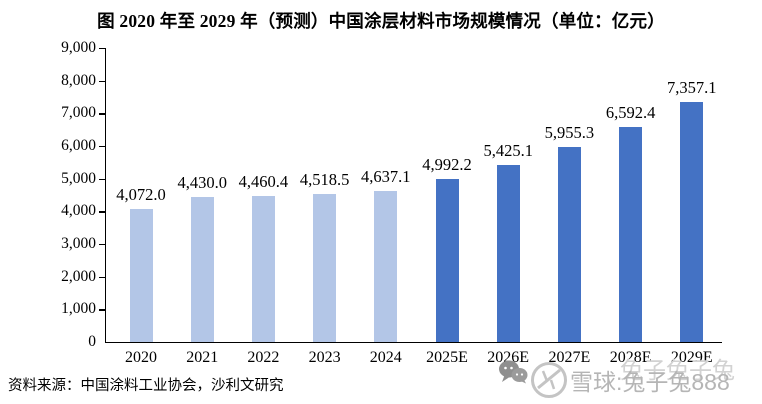  I want to click on bar-value-label: 4,430.0, so click(202, 183).